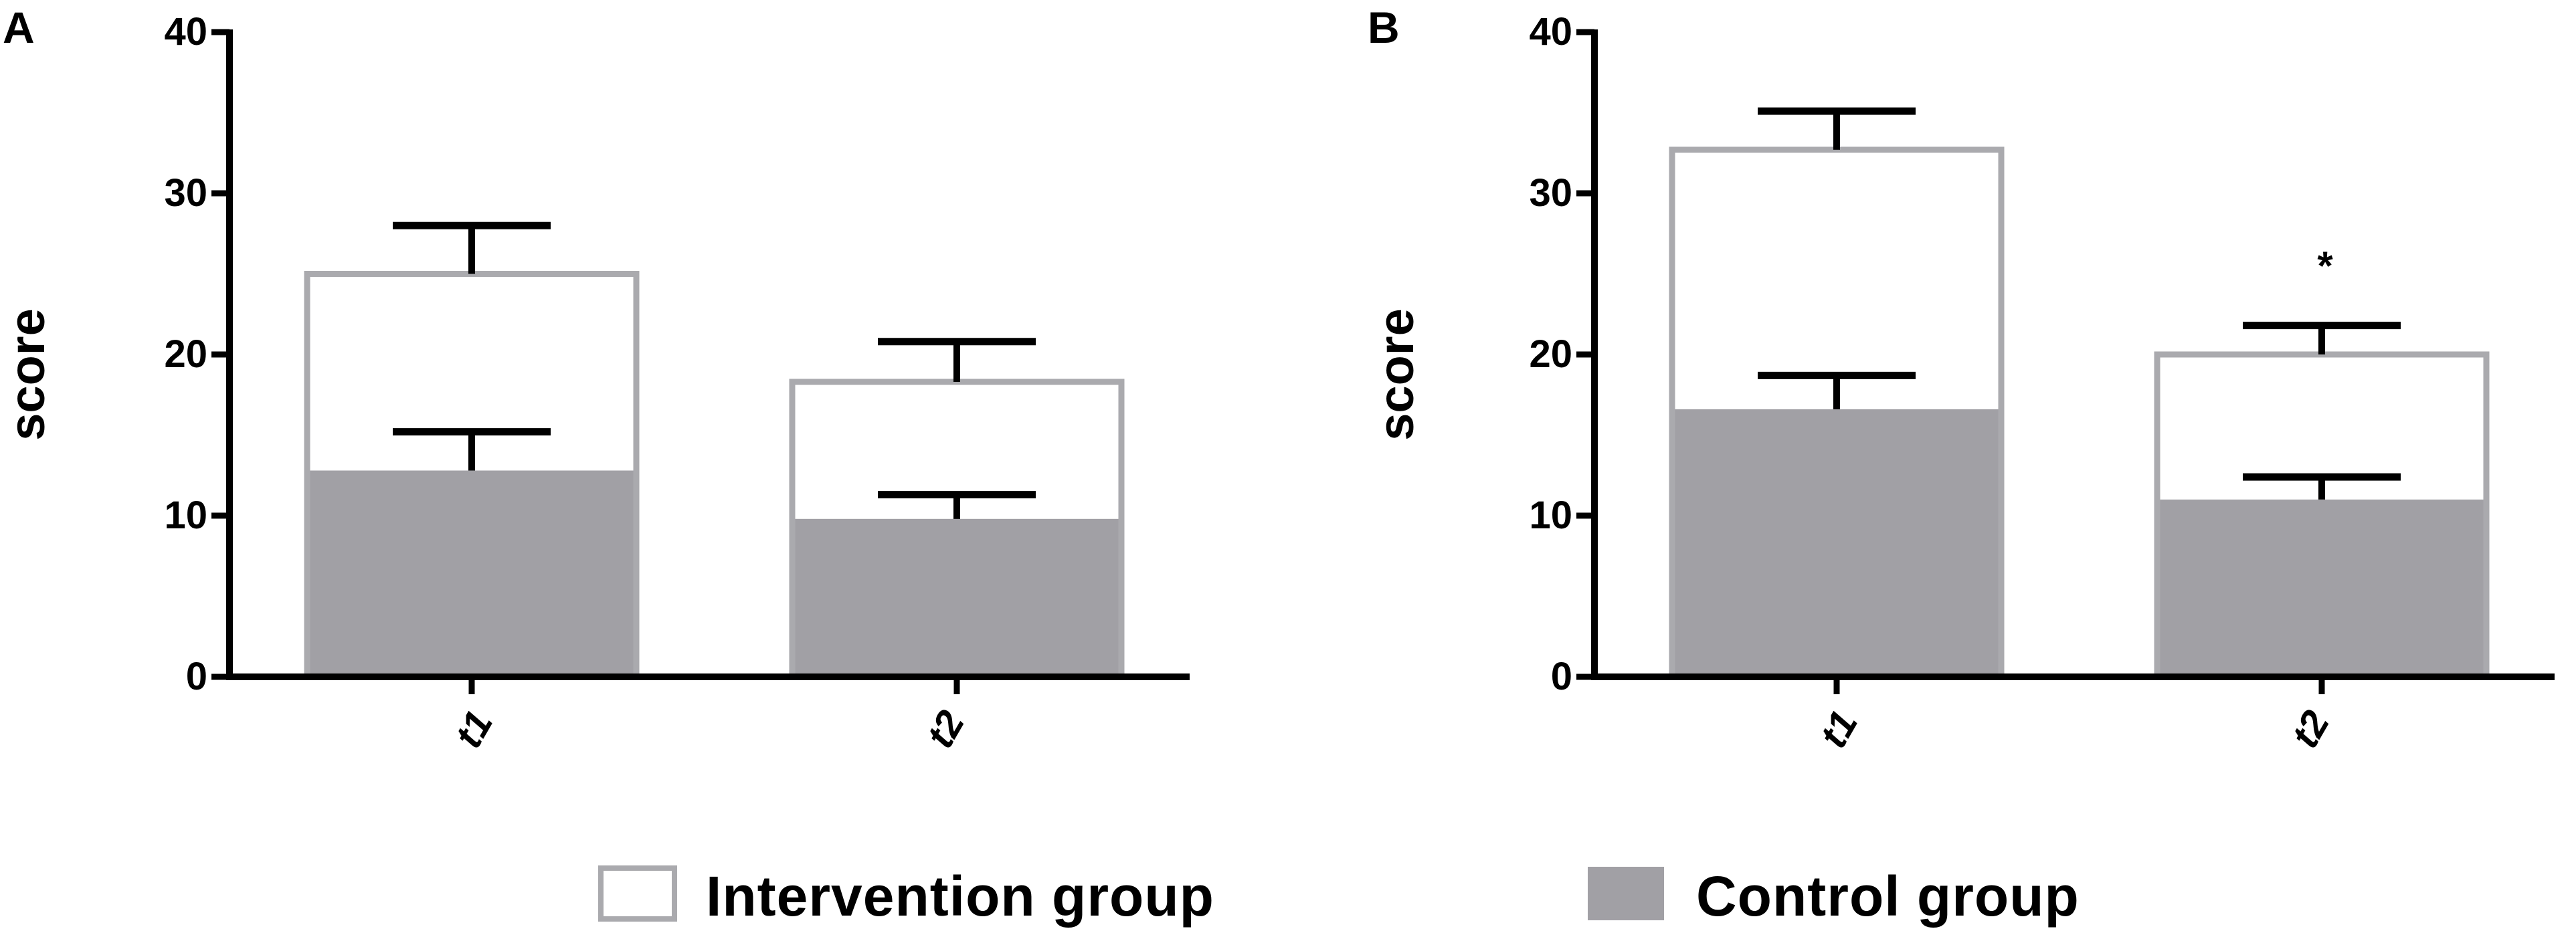  What do you see at coordinates (471, 573) in the screenshot?
I see `panel-a-bar-control-t1` at bounding box center [471, 573].